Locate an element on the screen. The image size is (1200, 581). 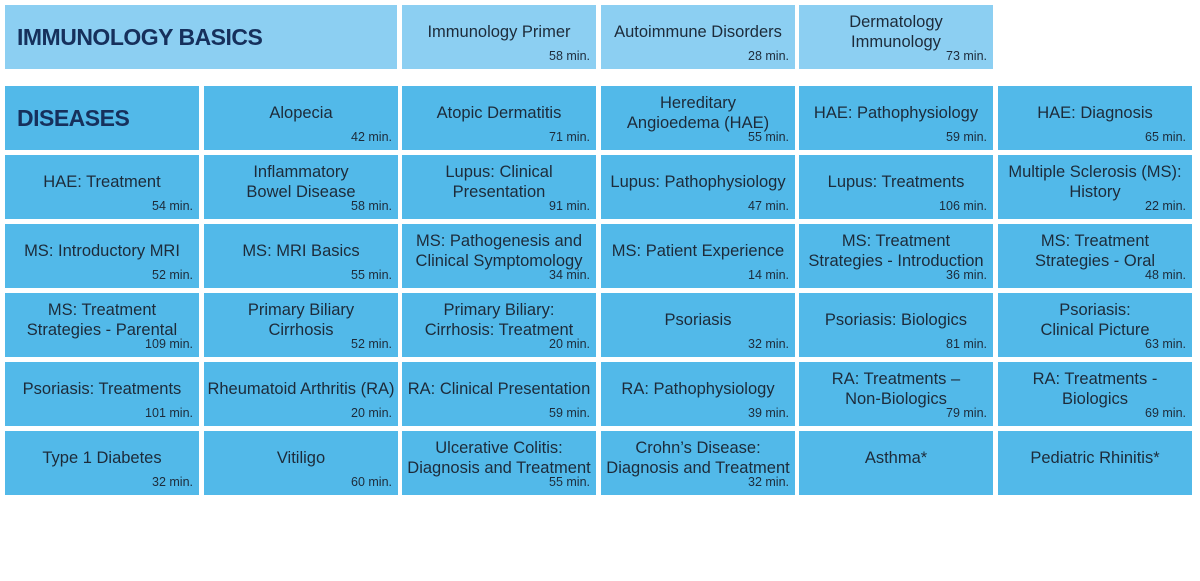
course-tile: Lupus: Clinical Presentation 91 min. is located at coordinates (499, 187).